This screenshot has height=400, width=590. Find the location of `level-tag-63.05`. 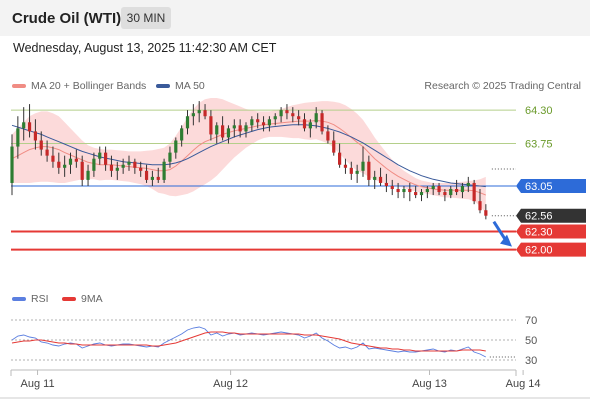

level-tag-63.05 is located at coordinates (551, 185).